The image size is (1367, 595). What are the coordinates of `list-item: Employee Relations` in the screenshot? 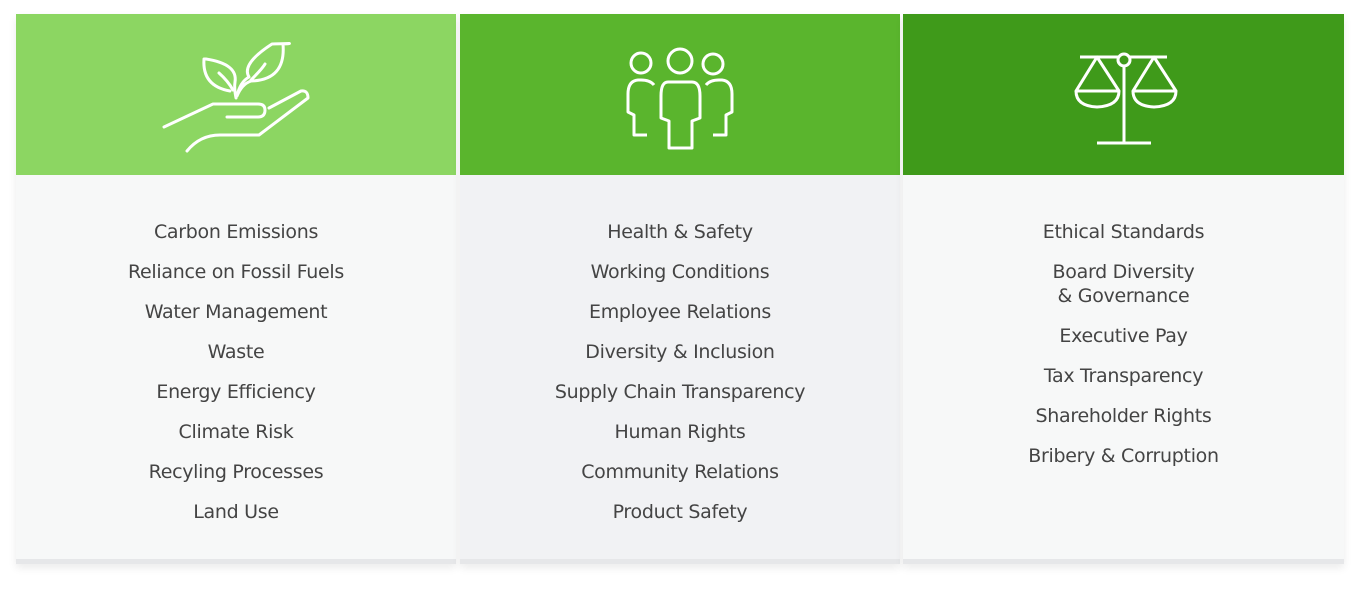 It's located at (680, 312).